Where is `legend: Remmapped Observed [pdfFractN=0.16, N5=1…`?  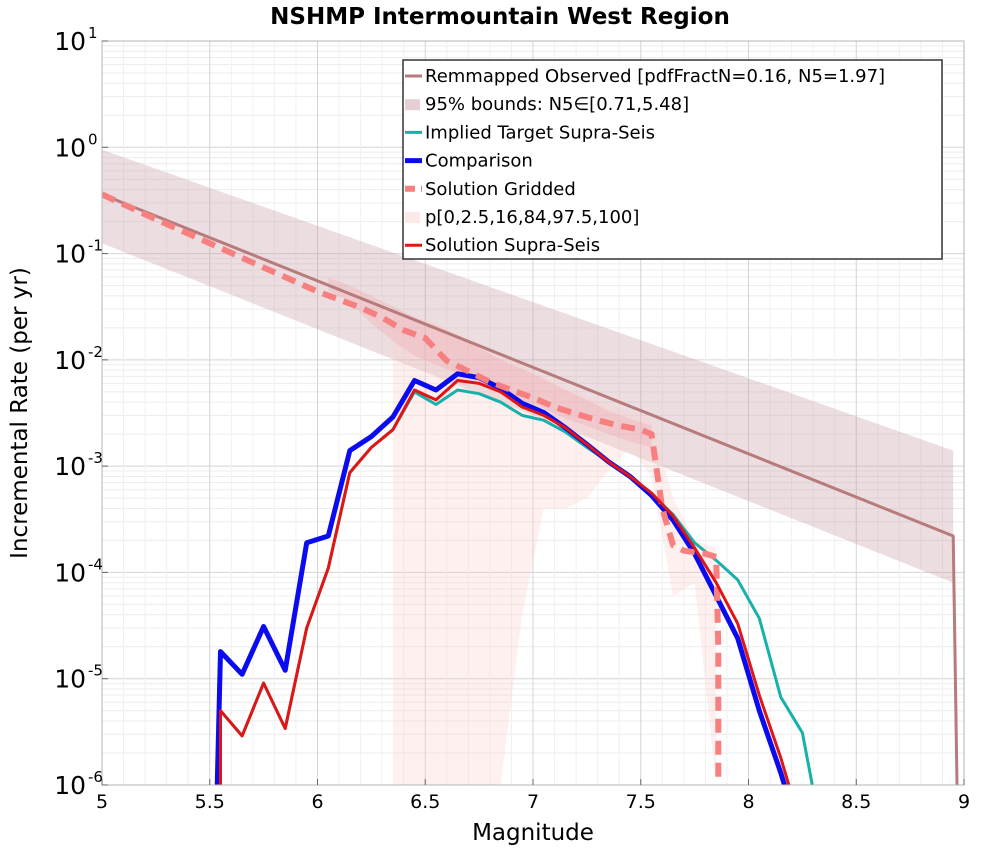
legend: Remmapped Observed [pdfFractN=0.16, N5=1… is located at coordinates (672, 159).